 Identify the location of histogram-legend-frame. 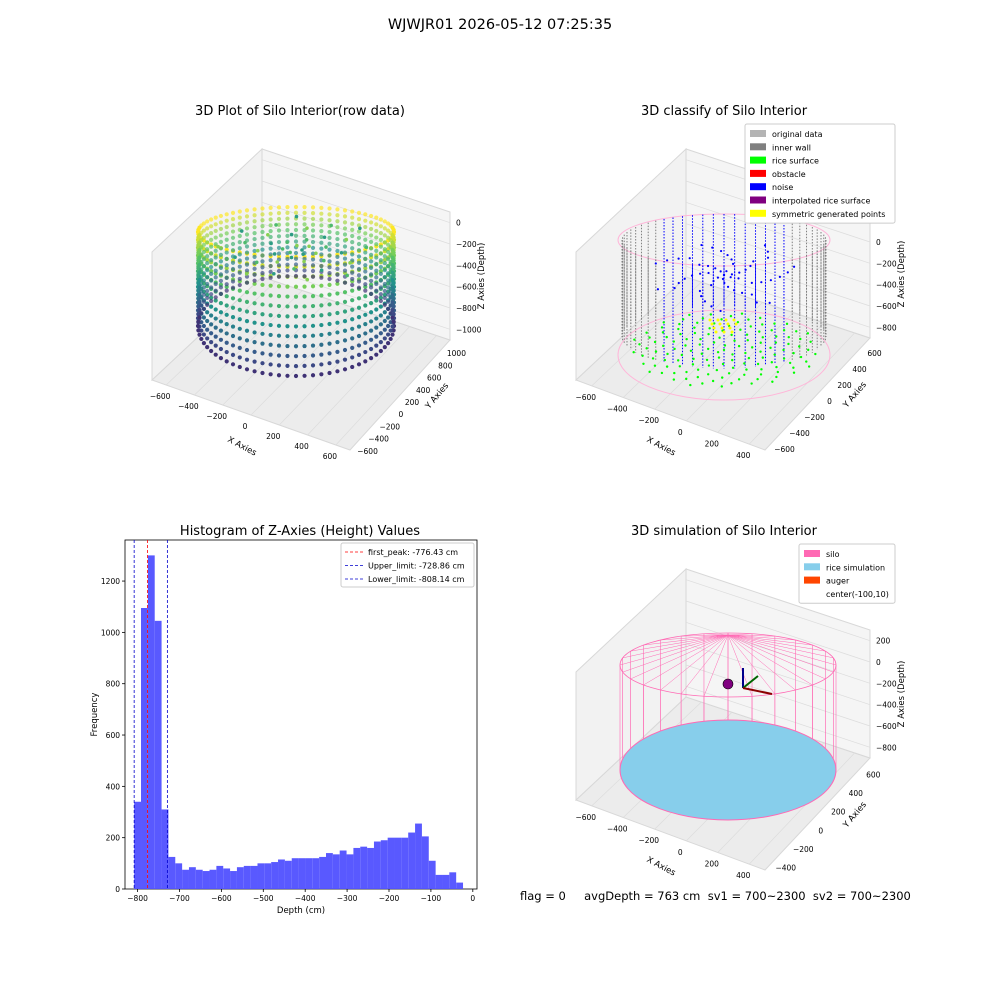
(407, 565).